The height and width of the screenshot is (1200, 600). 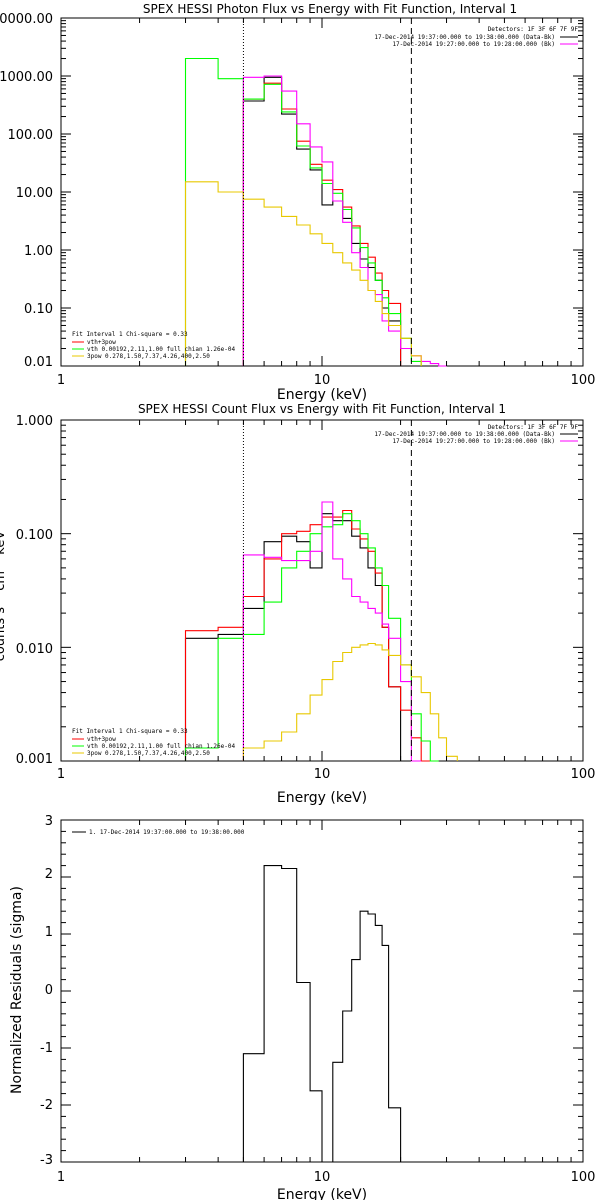 I want to click on panel2-fit-info: Fit Interval 1 Chi-square = 0.33, so click(x=130, y=731).